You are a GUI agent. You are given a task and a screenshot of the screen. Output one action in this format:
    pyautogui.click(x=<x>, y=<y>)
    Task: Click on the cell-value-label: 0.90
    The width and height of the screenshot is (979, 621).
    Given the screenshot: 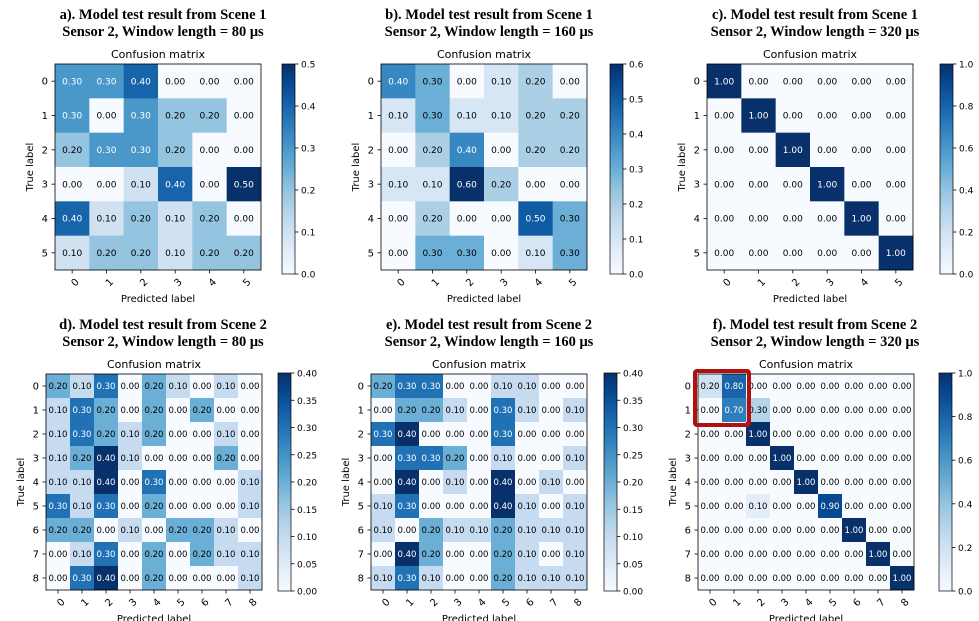 What is the action you would take?
    pyautogui.click(x=830, y=507)
    